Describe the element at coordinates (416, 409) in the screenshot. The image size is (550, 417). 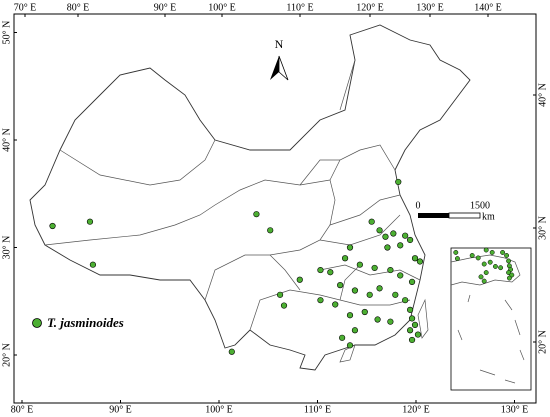
I see `bottom-tick-label: 120° E` at that location.